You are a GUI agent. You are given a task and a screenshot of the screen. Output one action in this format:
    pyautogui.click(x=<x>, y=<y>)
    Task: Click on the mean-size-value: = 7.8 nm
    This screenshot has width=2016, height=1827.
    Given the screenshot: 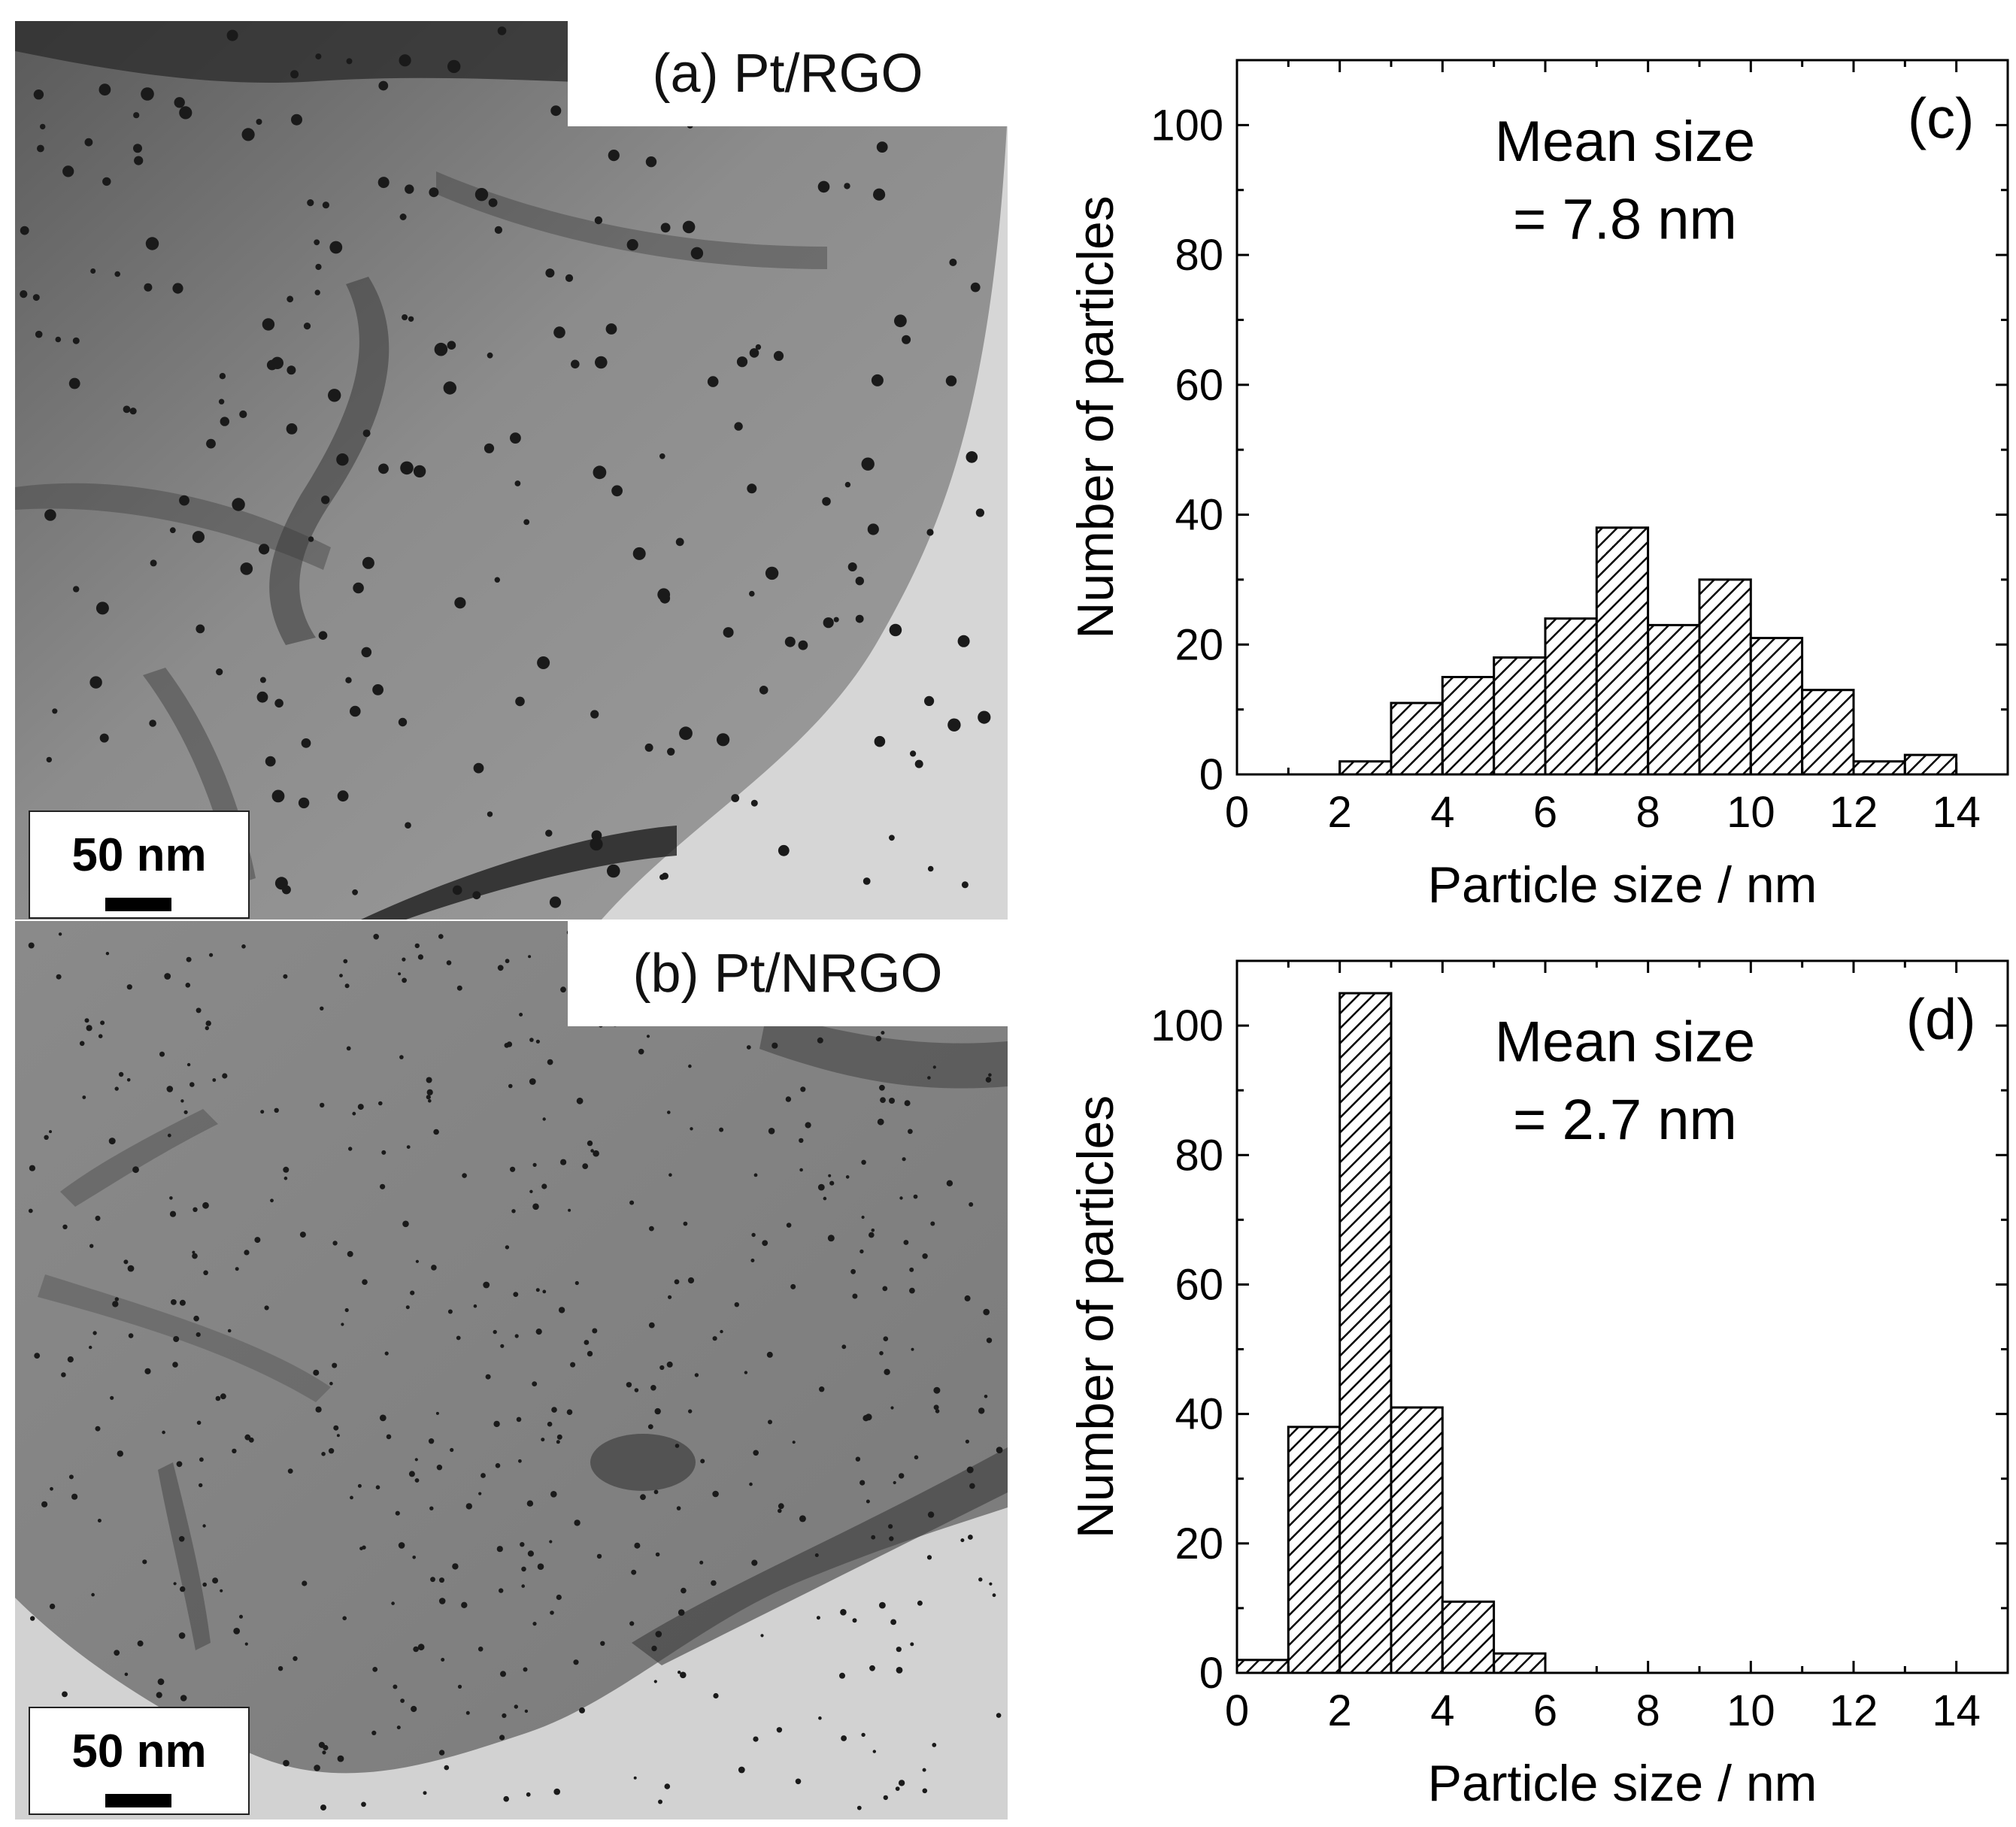 What is the action you would take?
    pyautogui.click(x=1625, y=220)
    